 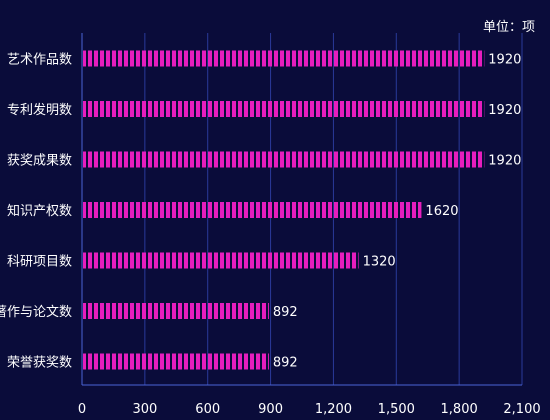 I want to click on category-label: 知识产权数, so click(x=39, y=211).